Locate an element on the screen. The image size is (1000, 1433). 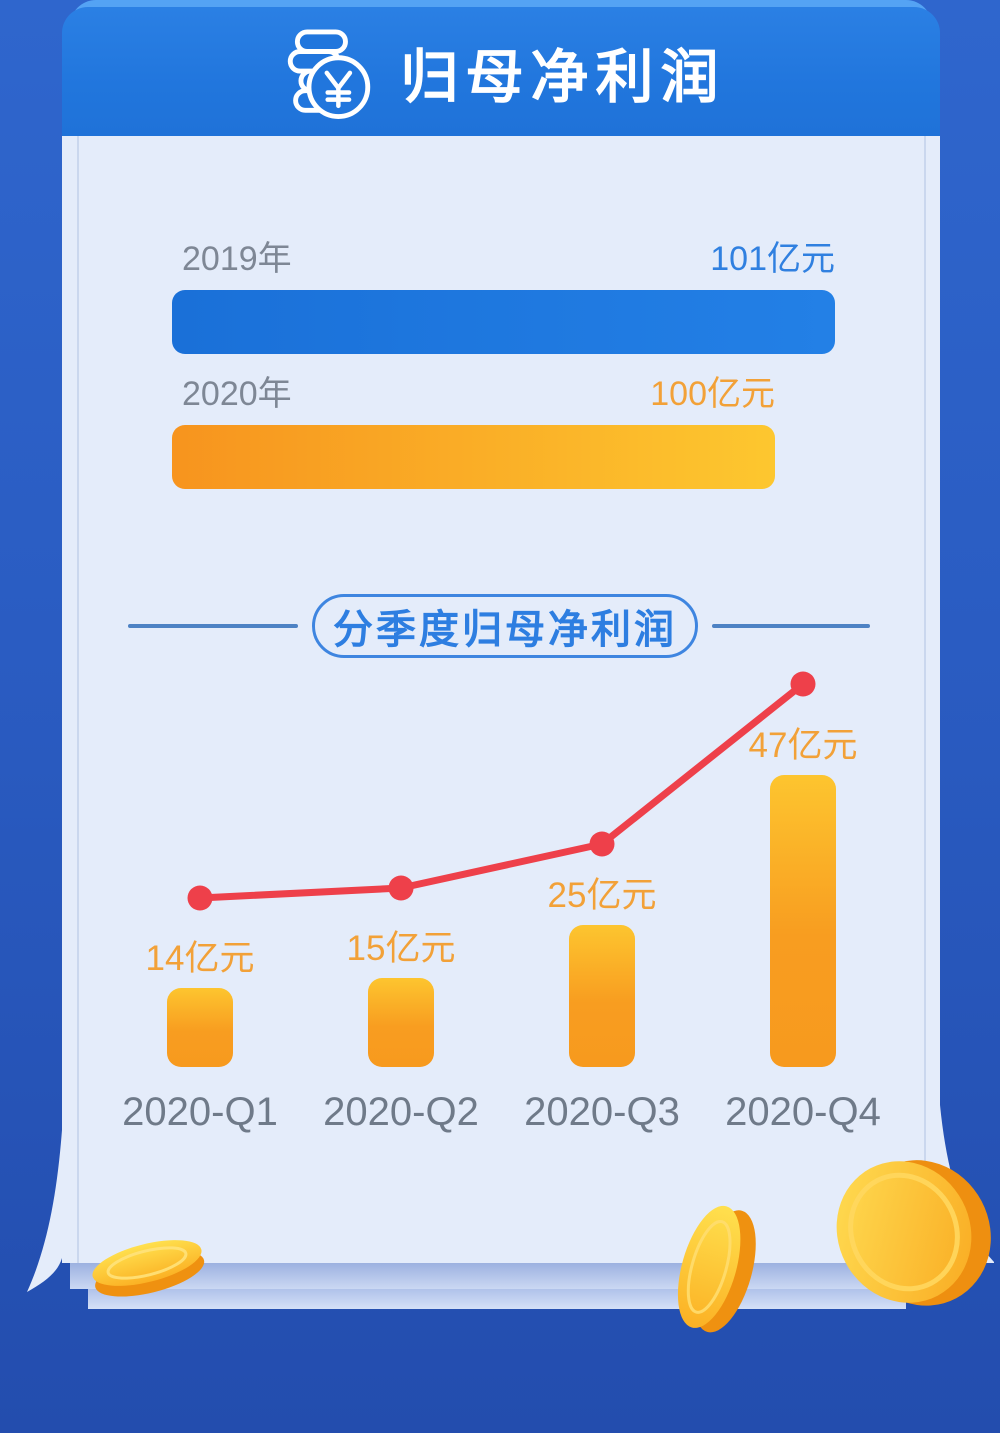
paper-edge-line-left is located at coordinates (78, 699).